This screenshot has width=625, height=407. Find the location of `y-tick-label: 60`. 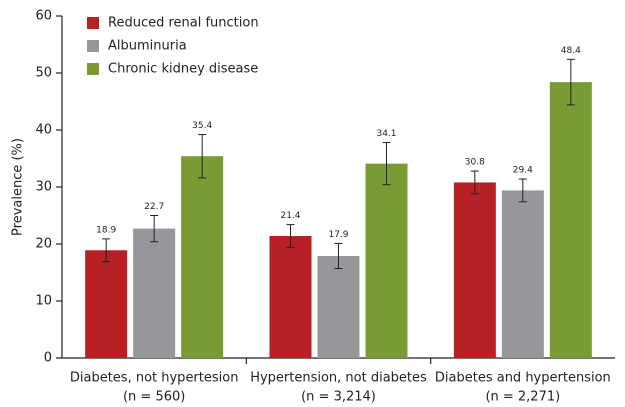

y-tick-label: 60 is located at coordinates (43, 16).